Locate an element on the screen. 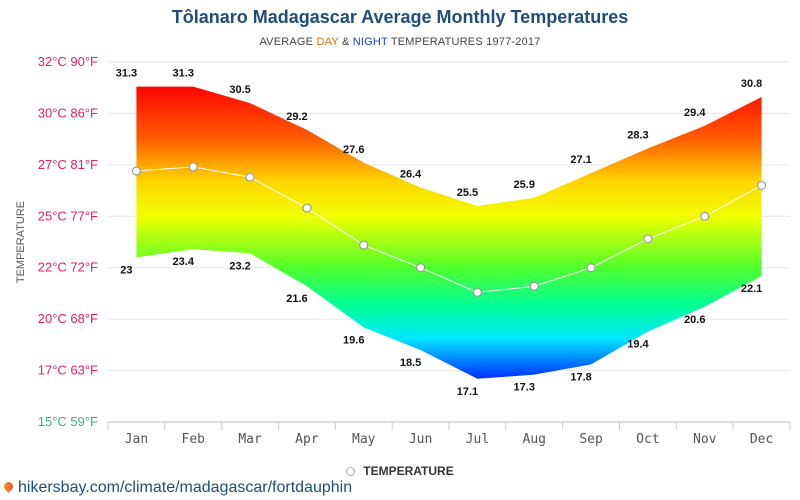 This screenshot has height=500, width=800. night-value-label: 18.5 is located at coordinates (410, 363).